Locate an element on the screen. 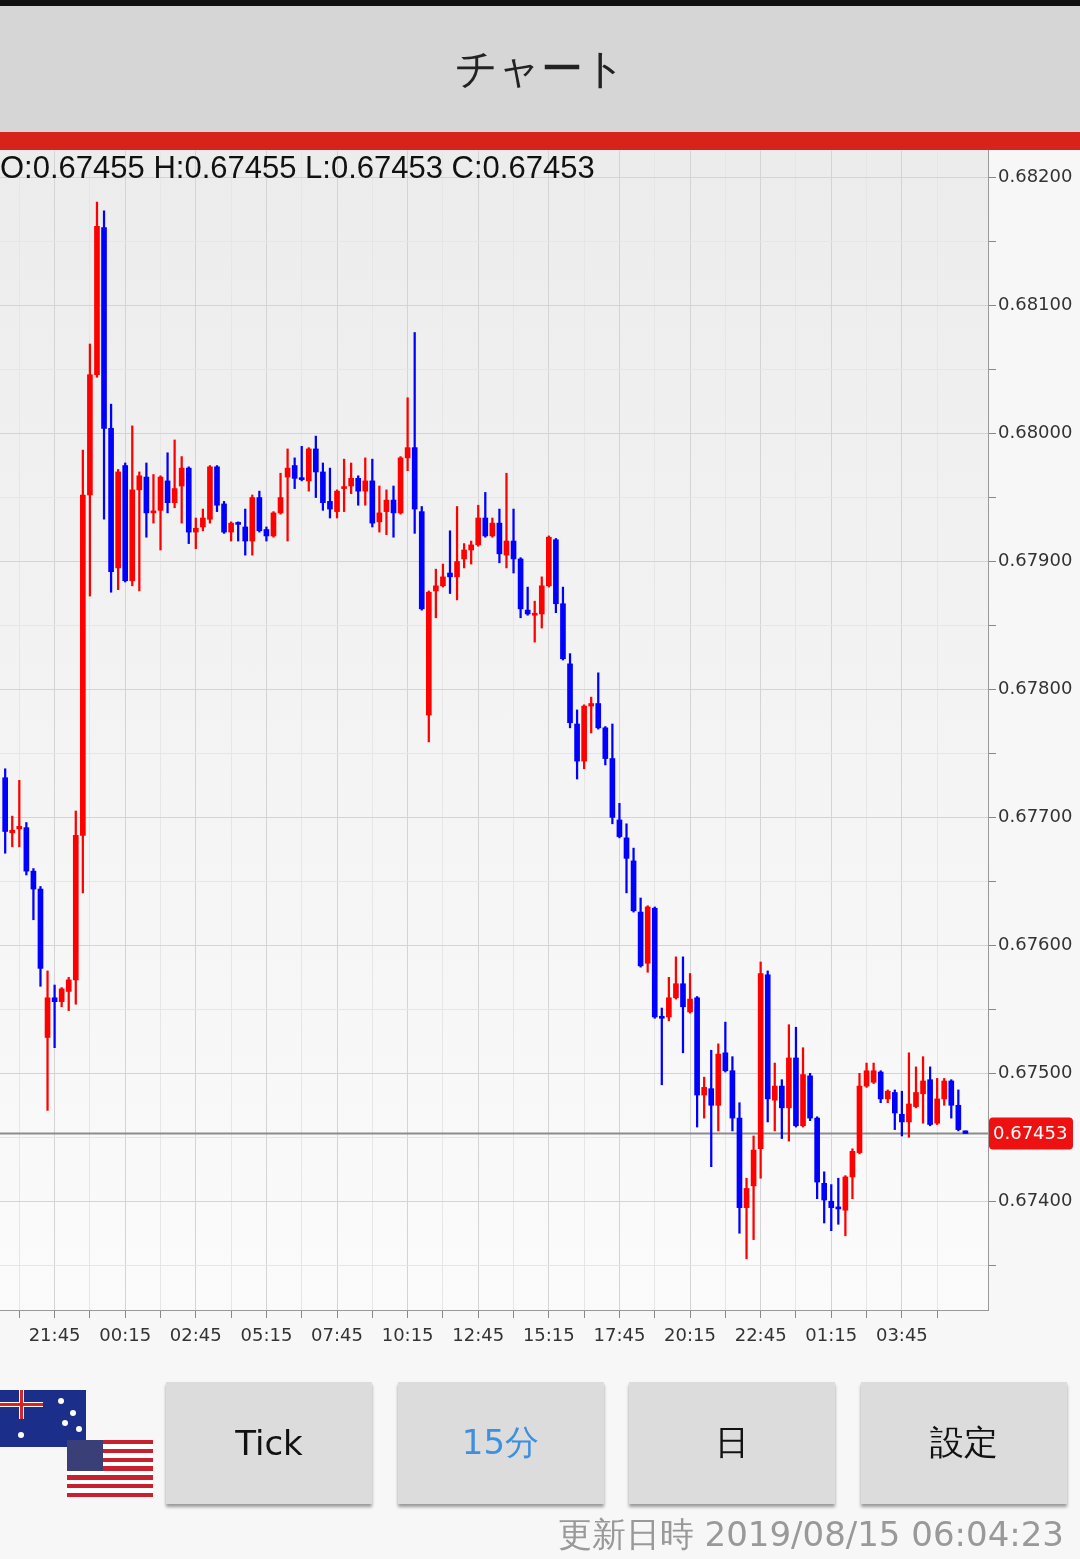  text: 設定 is located at coordinates (963, 1443).